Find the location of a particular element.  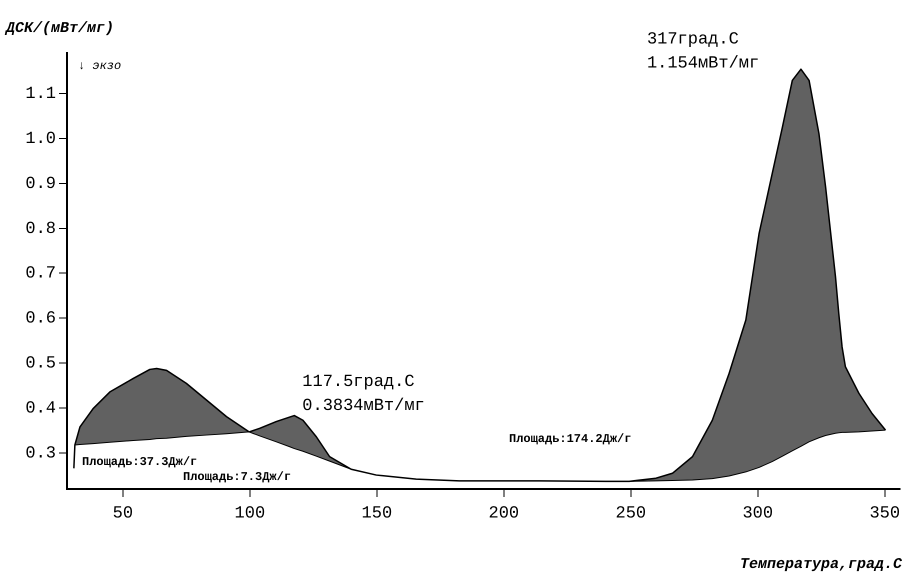

x-axis-title: Температура,град.C is located at coordinates (821, 564).